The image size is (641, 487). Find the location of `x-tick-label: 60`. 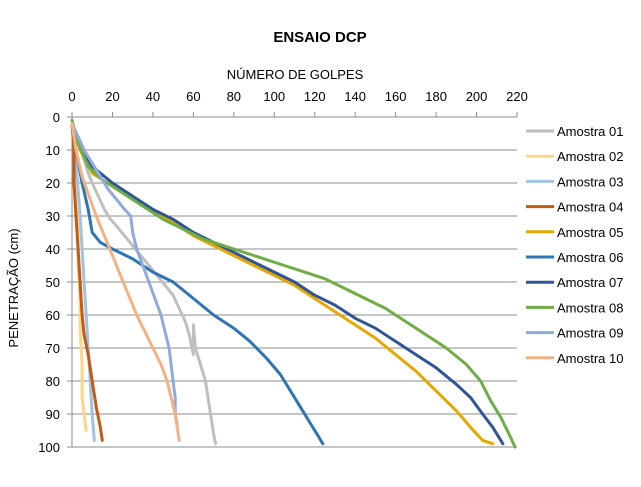

x-tick-label: 60 is located at coordinates (193, 96).